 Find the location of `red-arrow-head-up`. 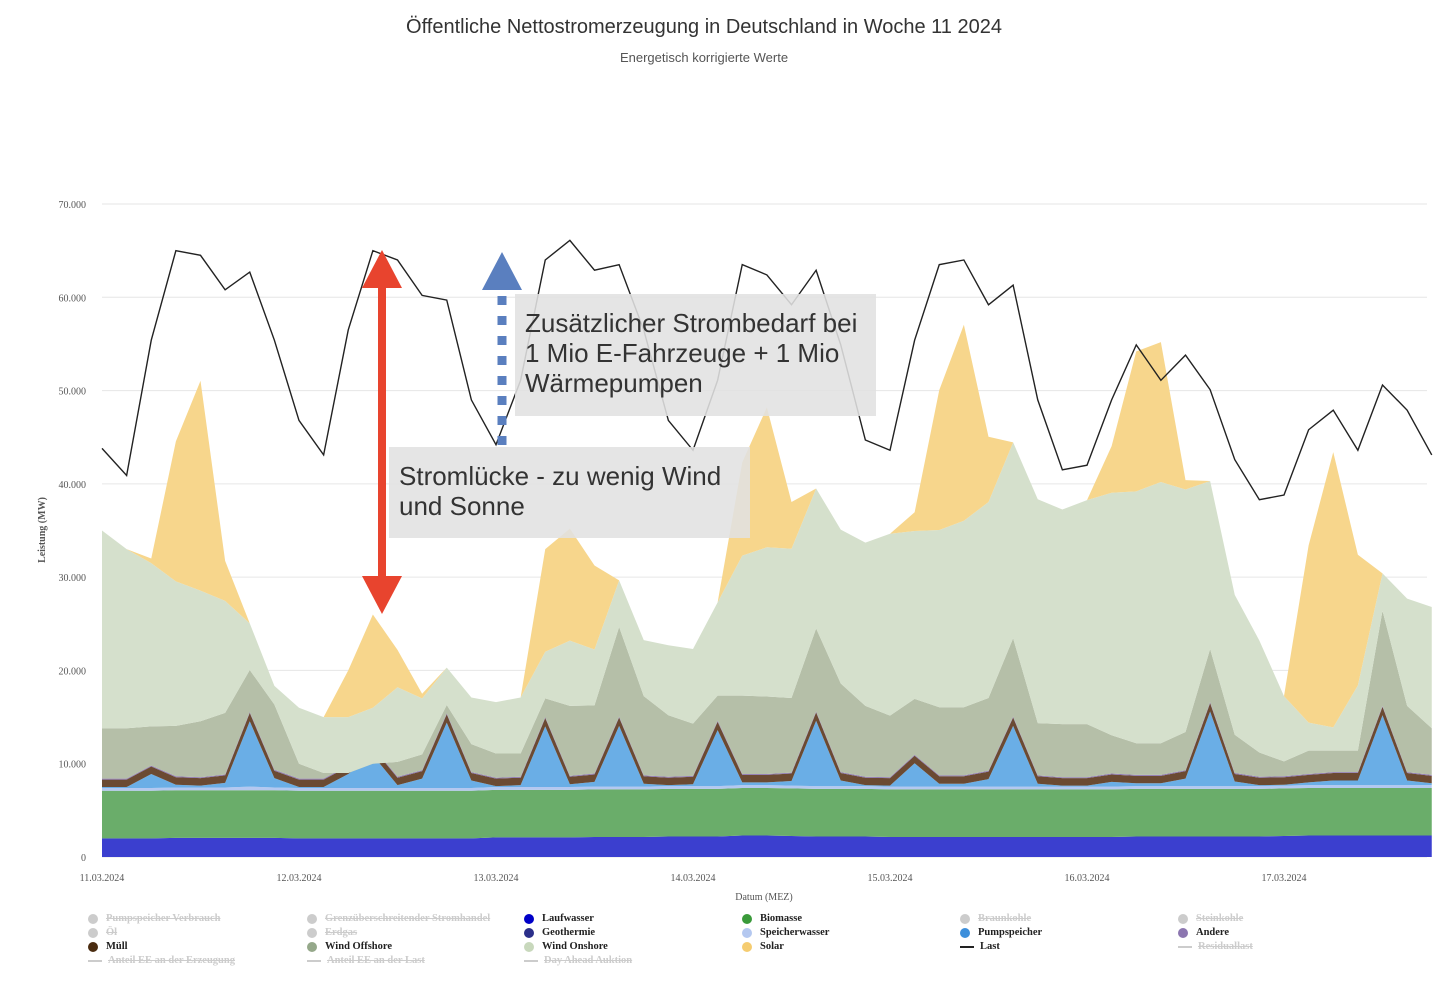

red-arrow-head-up is located at coordinates (382, 269).